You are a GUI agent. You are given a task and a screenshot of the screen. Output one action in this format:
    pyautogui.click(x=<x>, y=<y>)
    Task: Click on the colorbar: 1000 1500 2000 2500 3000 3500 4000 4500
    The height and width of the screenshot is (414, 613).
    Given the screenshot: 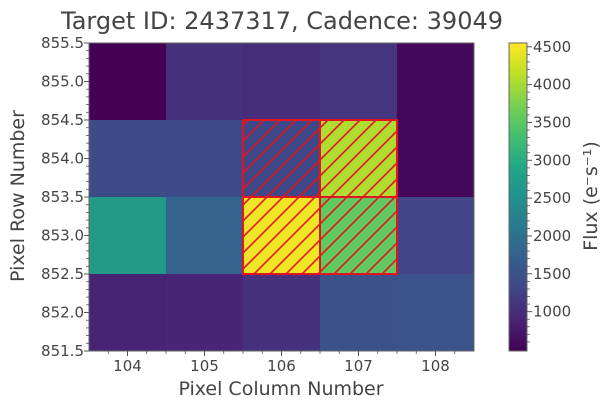 What is the action you would take?
    pyautogui.click(x=539, y=195)
    